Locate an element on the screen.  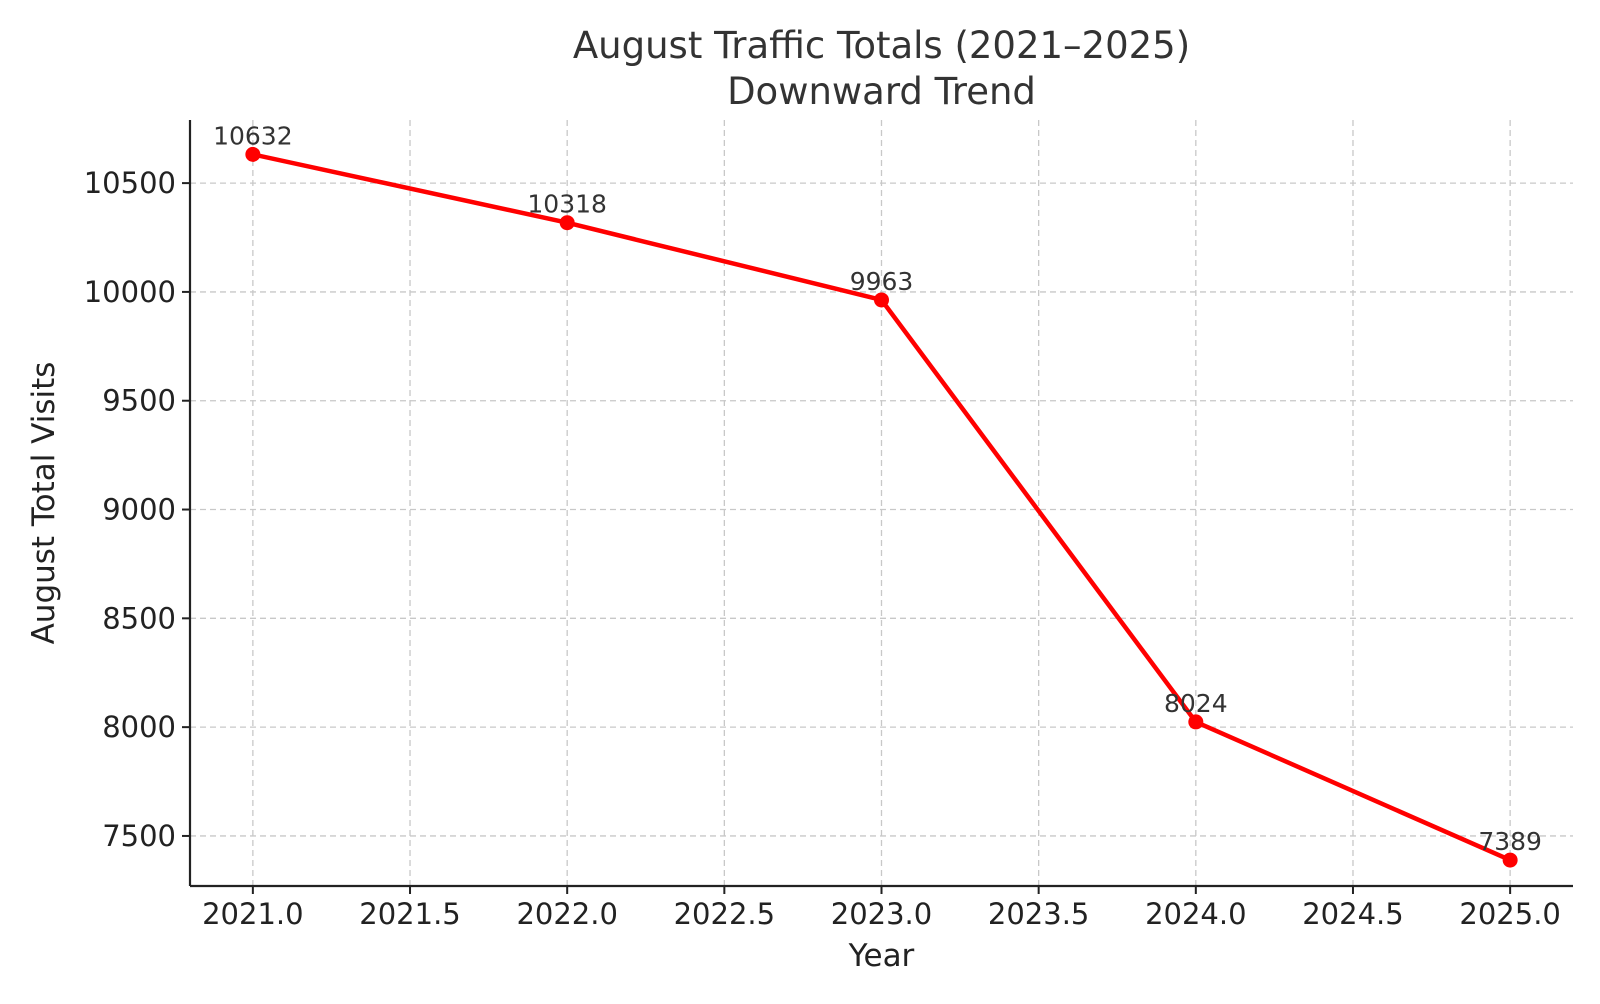
x-tick-label: 2023.0 is located at coordinates (881, 914).